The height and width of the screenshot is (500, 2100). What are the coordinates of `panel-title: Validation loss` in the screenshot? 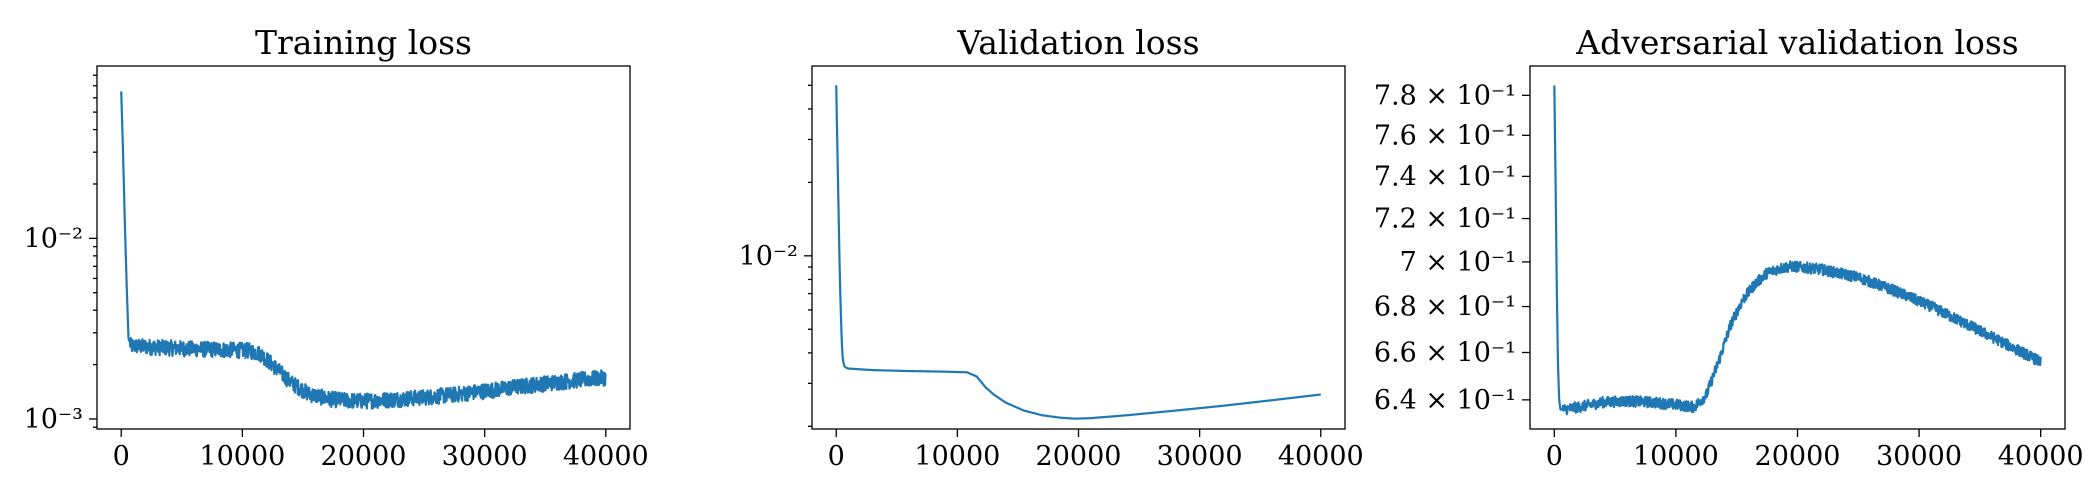 It's located at (1077, 42).